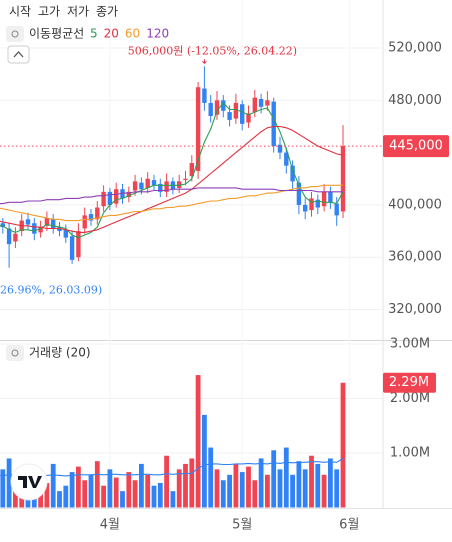  Describe the element at coordinates (20, 12) in the screenshot. I see `ohlc-label: 시작` at that location.